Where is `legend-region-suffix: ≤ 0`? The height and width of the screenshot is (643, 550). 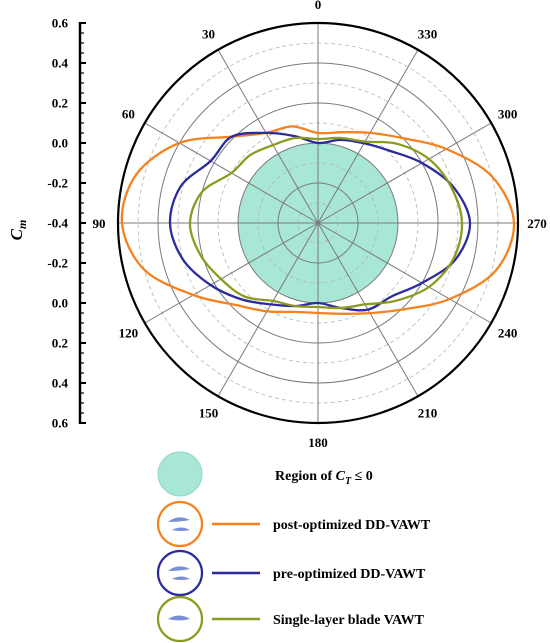 legend-region-suffix: ≤ 0 is located at coordinates (362, 476).